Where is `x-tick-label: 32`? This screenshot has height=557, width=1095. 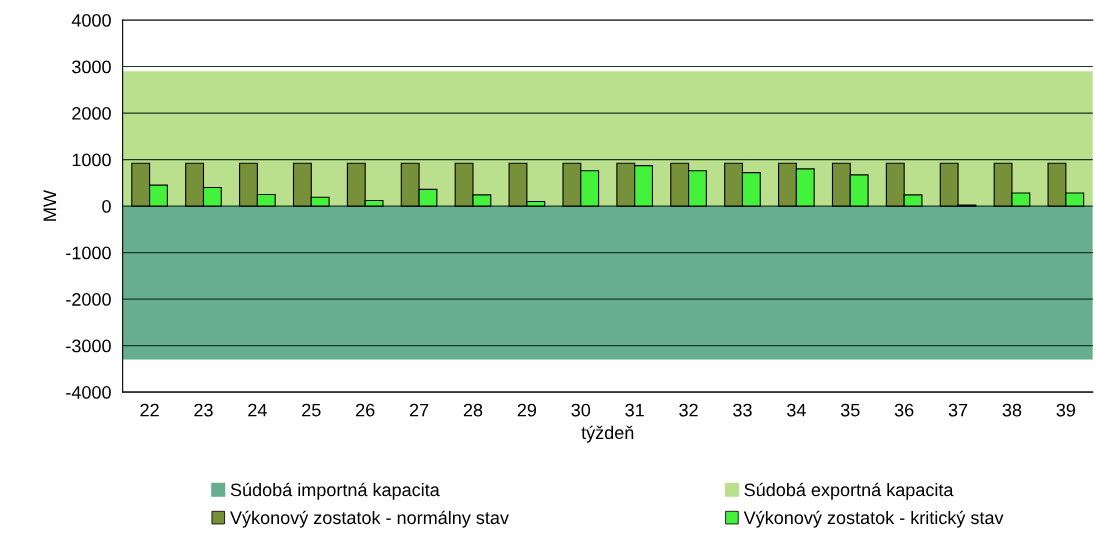 x-tick-label: 32 is located at coordinates (688, 410).